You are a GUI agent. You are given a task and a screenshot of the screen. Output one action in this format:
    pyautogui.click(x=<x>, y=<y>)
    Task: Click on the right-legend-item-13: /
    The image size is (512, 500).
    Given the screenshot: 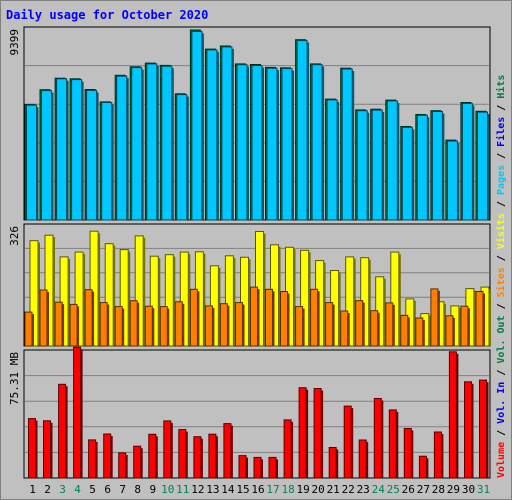 What is the action you would take?
    pyautogui.click(x=501, y=108)
    